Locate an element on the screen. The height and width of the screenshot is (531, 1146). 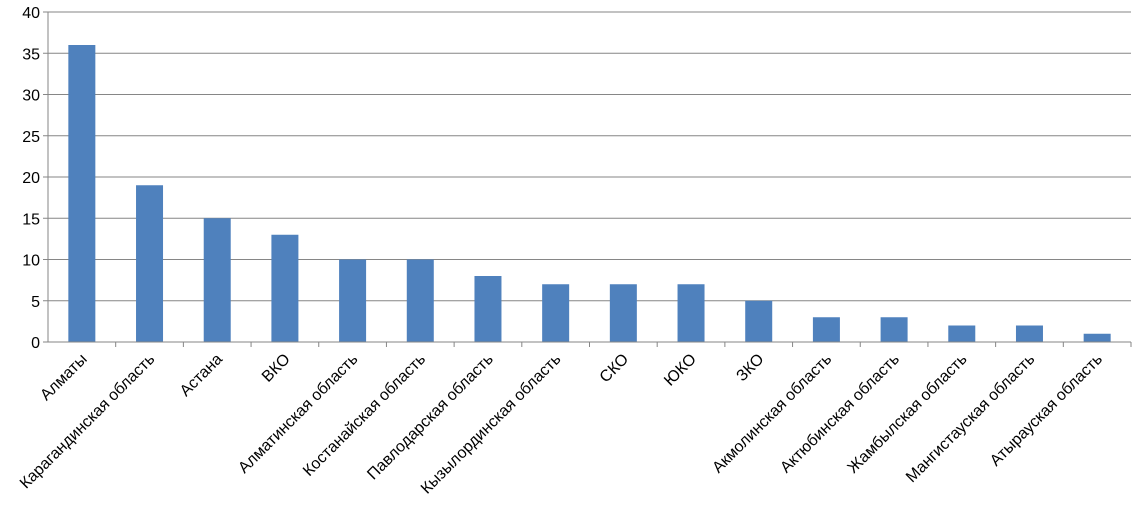
y-tick-labels: 0 5 10 15 20 25 30 35 40 is located at coordinates (31, 178).